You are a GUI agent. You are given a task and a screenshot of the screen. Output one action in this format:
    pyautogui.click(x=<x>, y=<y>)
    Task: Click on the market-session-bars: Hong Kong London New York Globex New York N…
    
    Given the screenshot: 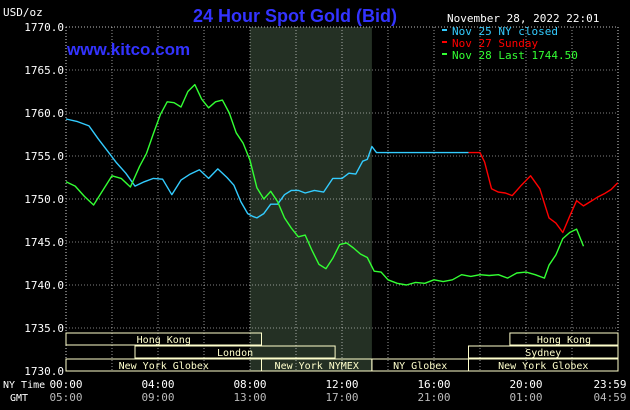 What is the action you would take?
    pyautogui.click(x=342, y=352)
    